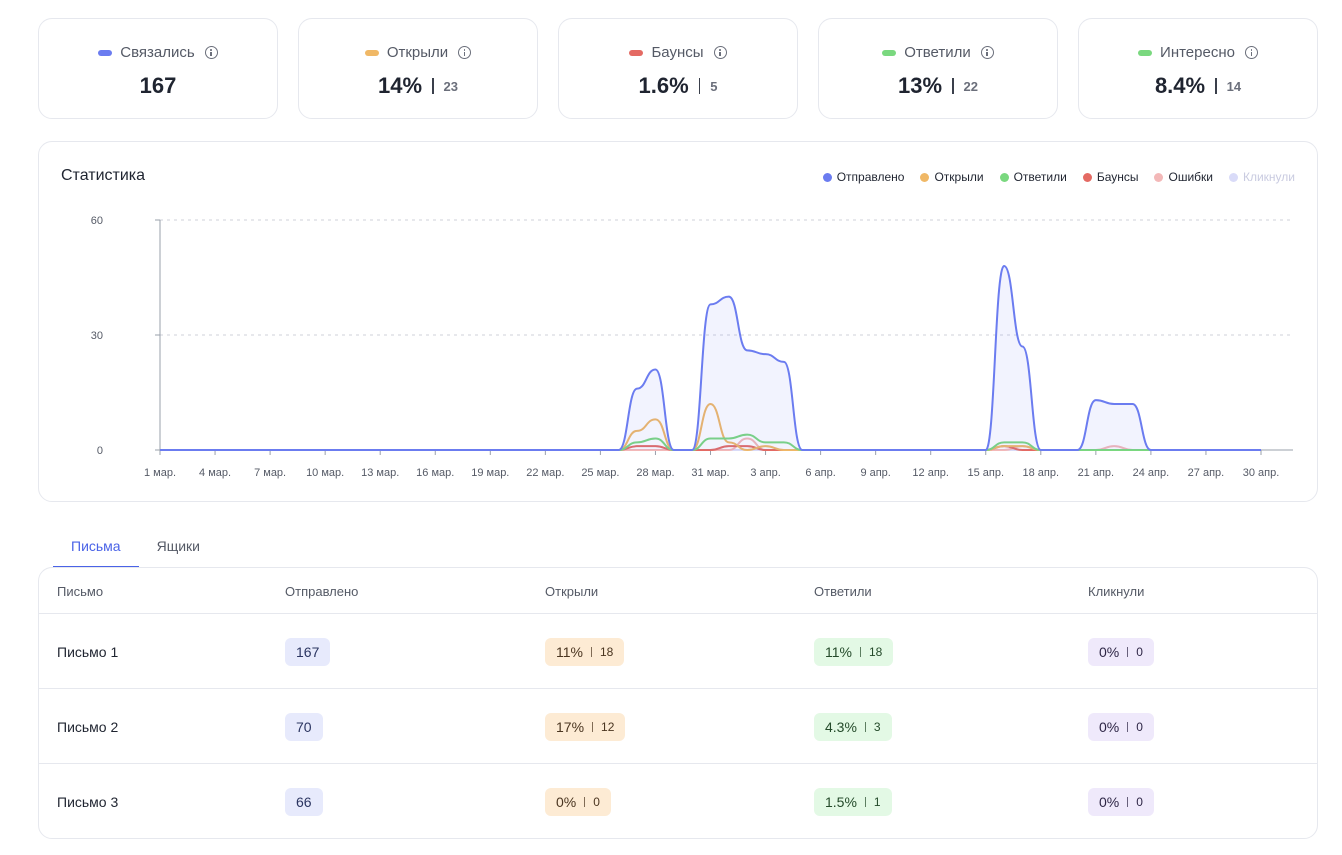 The height and width of the screenshot is (855, 1342). Describe the element at coordinates (158, 85) in the screenshot. I see `kpi-value: 167` at that location.